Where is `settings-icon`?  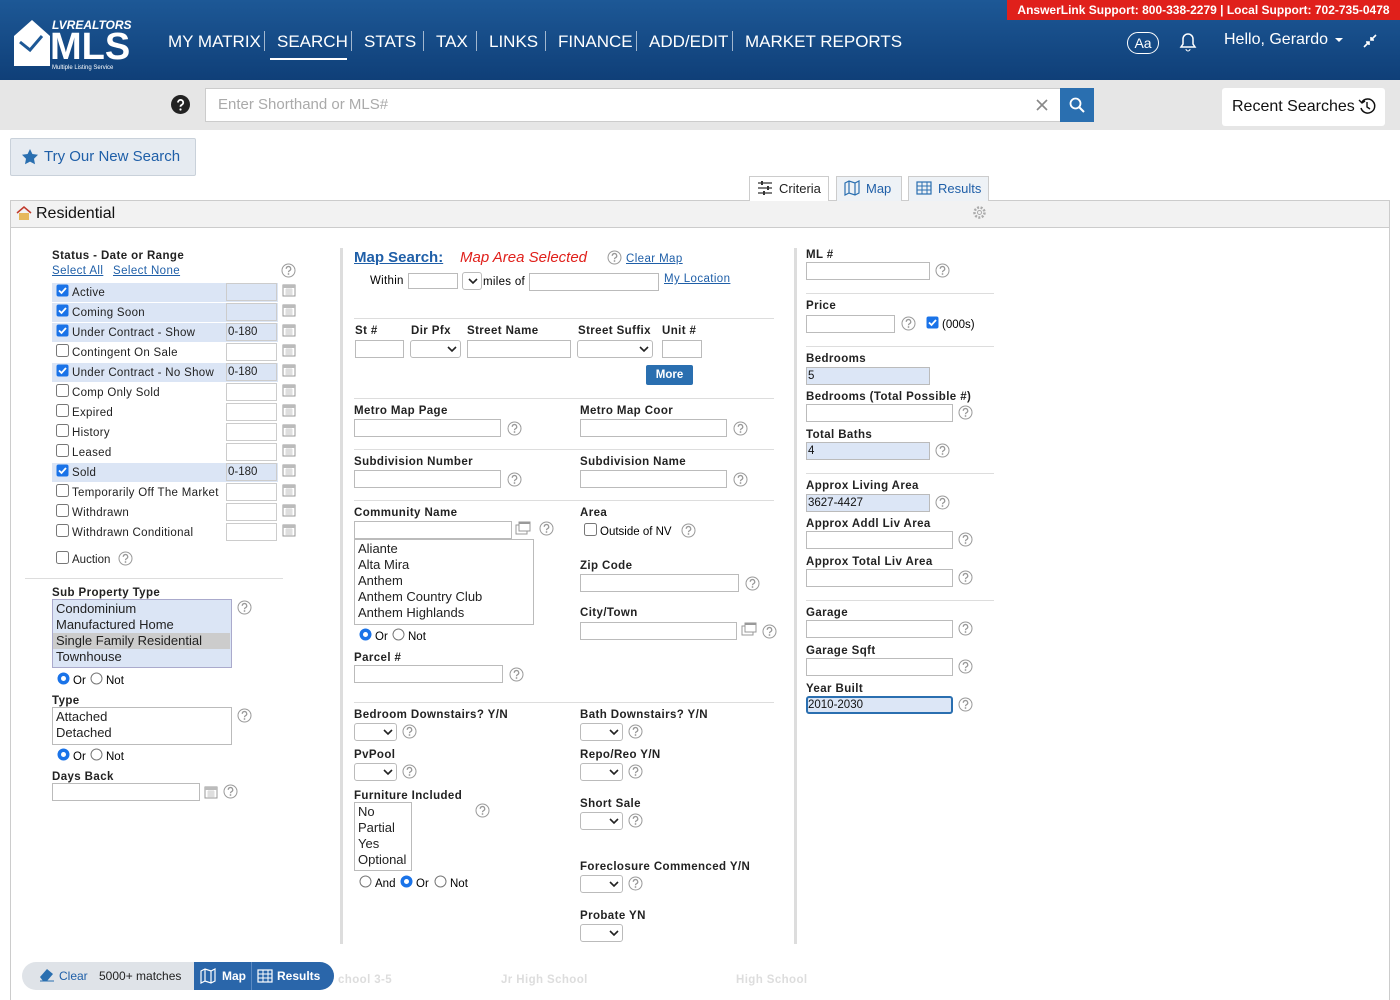 settings-icon is located at coordinates (979, 212).